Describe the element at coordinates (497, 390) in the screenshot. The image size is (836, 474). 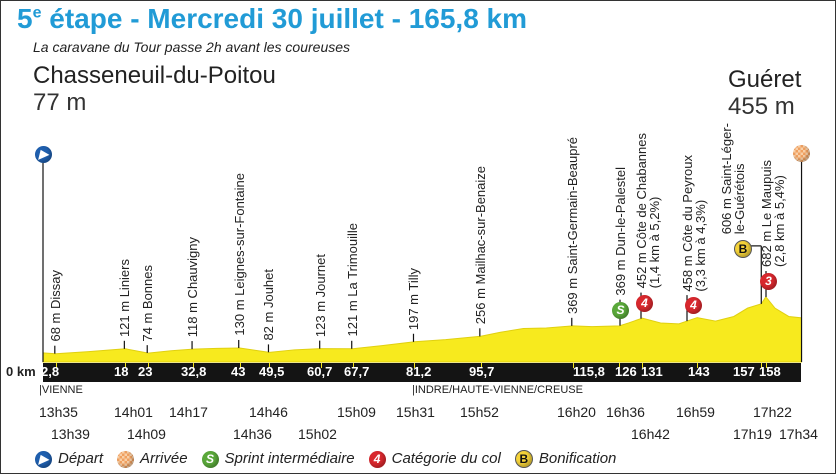
I see `region-indre-haute-vienne-creuse: |INDRE/HAUTE-VIENNE/CREUSE` at that location.